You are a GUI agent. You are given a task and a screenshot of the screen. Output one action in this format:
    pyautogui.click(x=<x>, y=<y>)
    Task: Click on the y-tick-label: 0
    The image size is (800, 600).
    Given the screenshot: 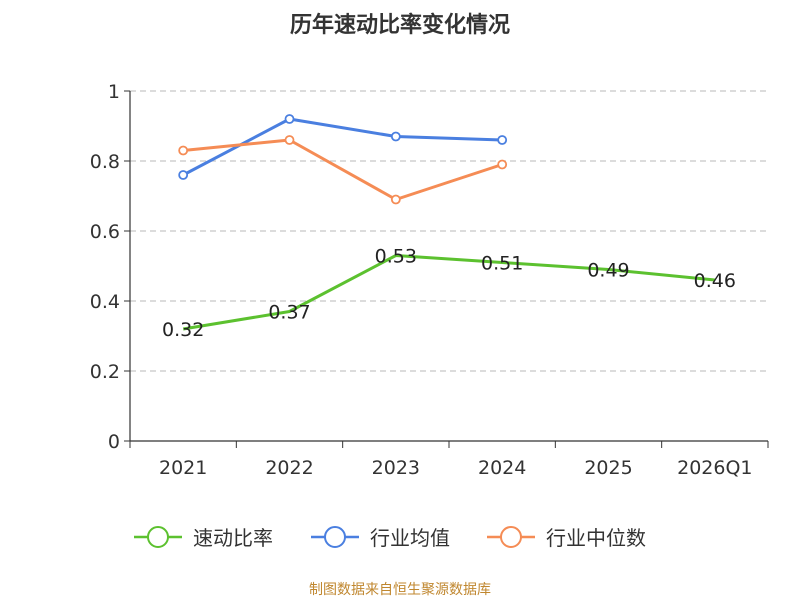 What is the action you would take?
    pyautogui.click(x=114, y=442)
    